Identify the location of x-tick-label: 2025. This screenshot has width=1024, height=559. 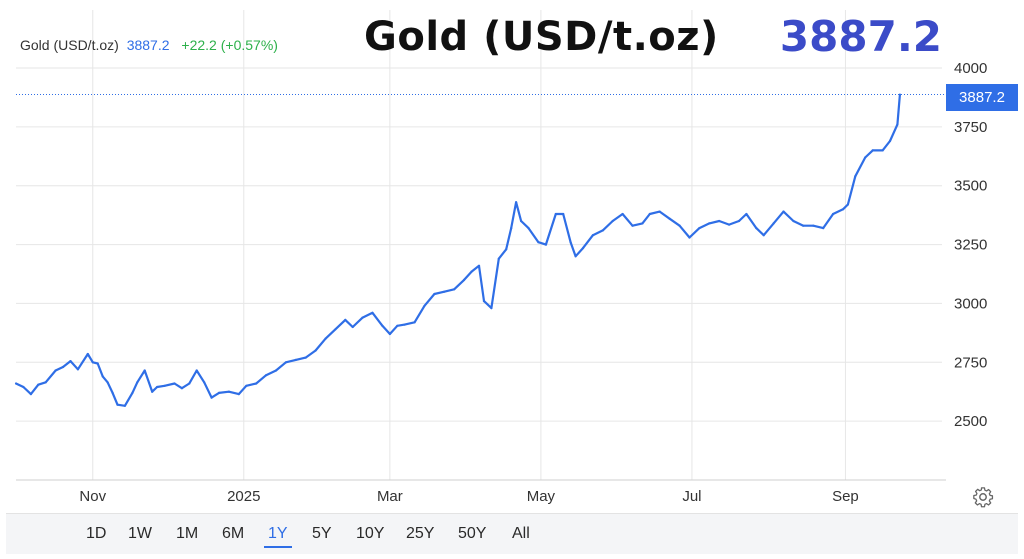
(243, 496).